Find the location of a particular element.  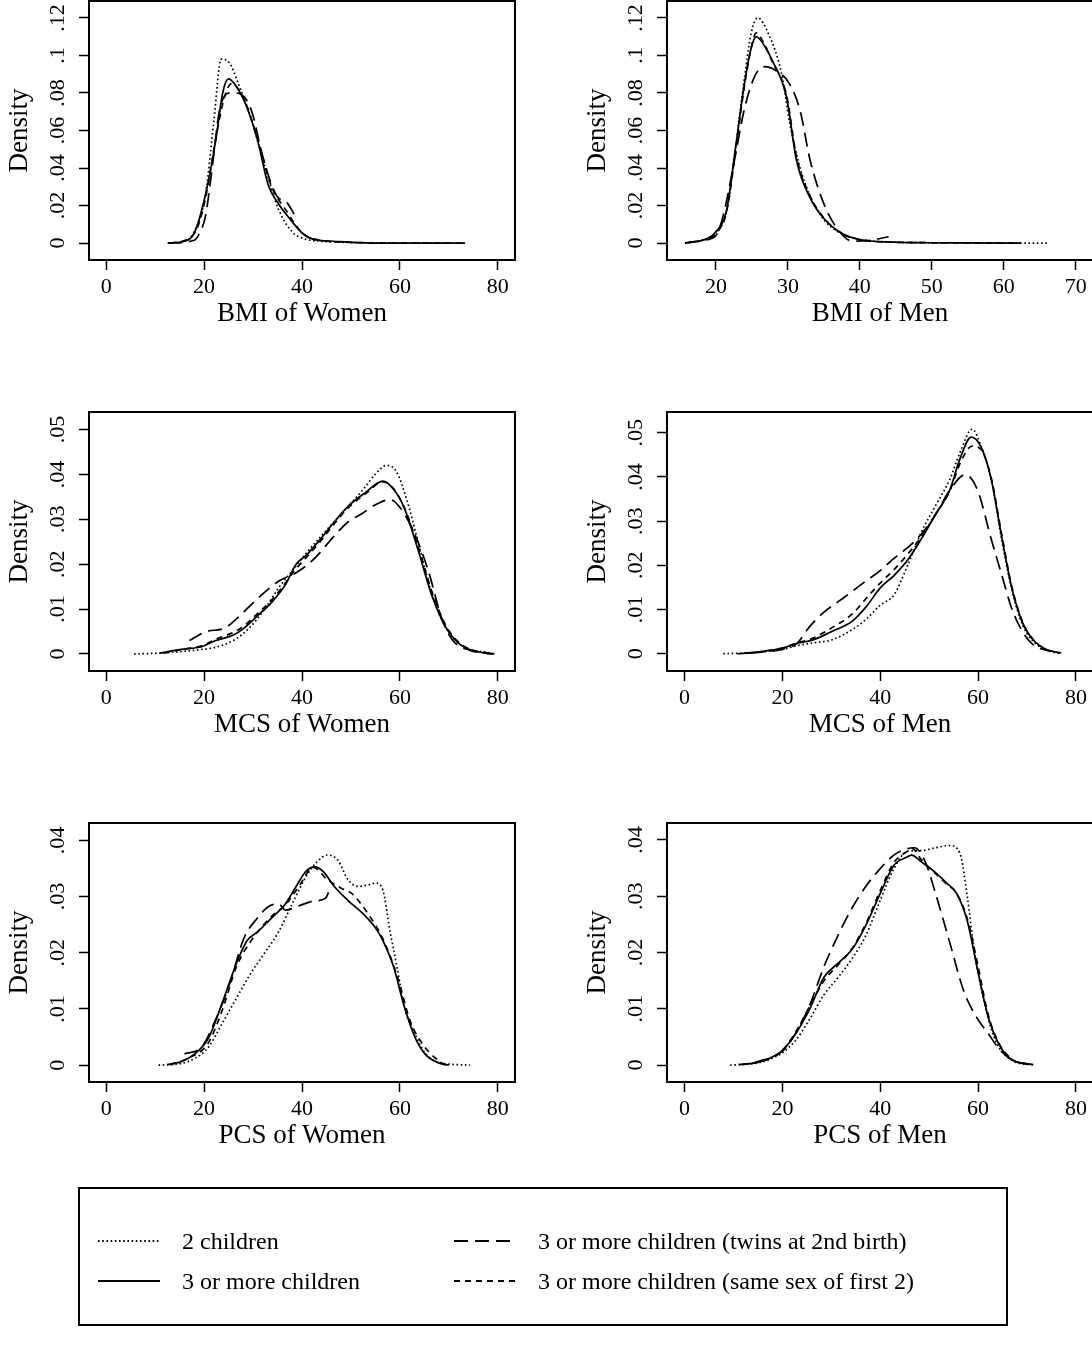

x-tick-label: 30 is located at coordinates (787, 285).